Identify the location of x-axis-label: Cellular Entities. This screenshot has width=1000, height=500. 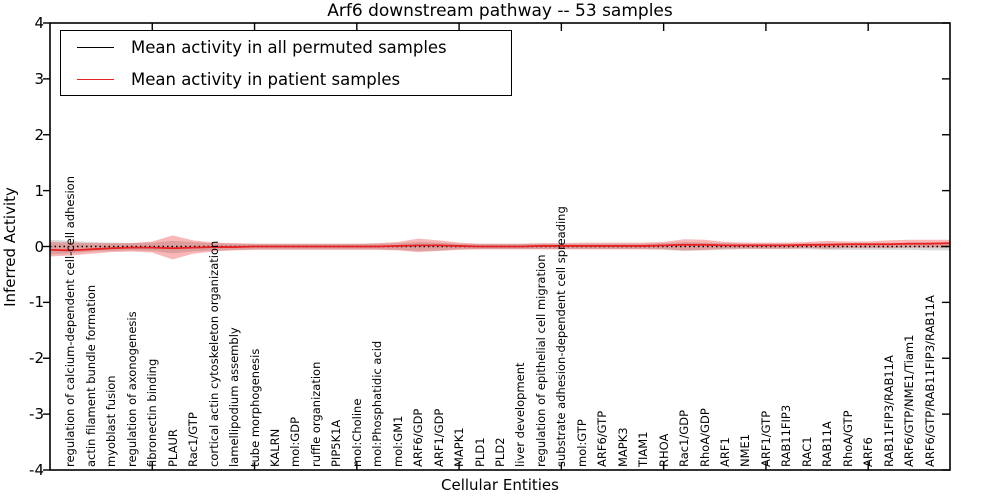
(500, 485).